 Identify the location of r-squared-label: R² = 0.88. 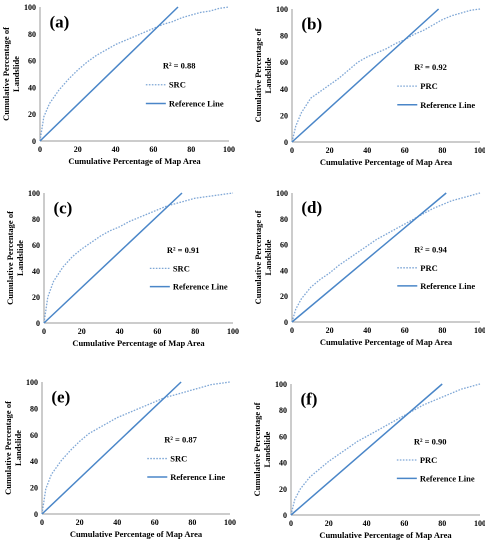
(179, 66).